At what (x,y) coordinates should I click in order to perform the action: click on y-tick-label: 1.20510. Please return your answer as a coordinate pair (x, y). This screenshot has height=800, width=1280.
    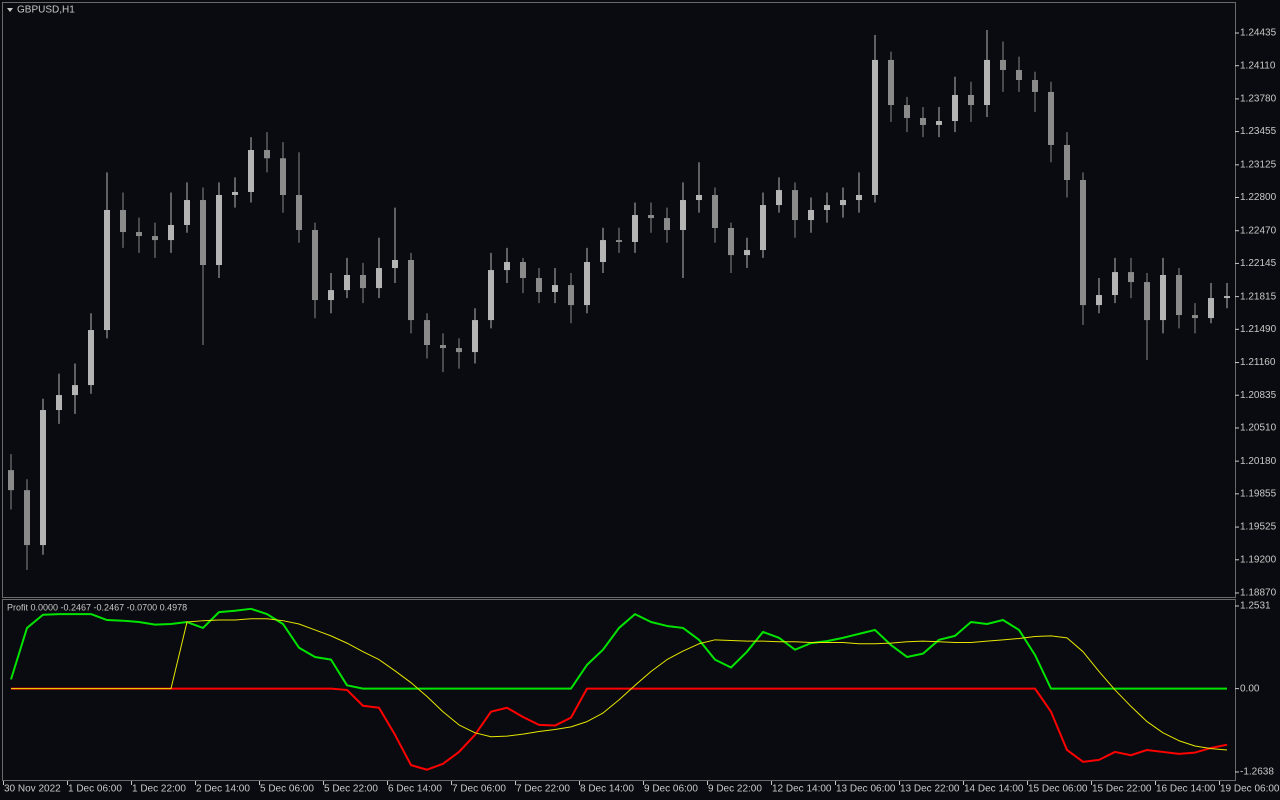
    Looking at the image, I should click on (1258, 428).